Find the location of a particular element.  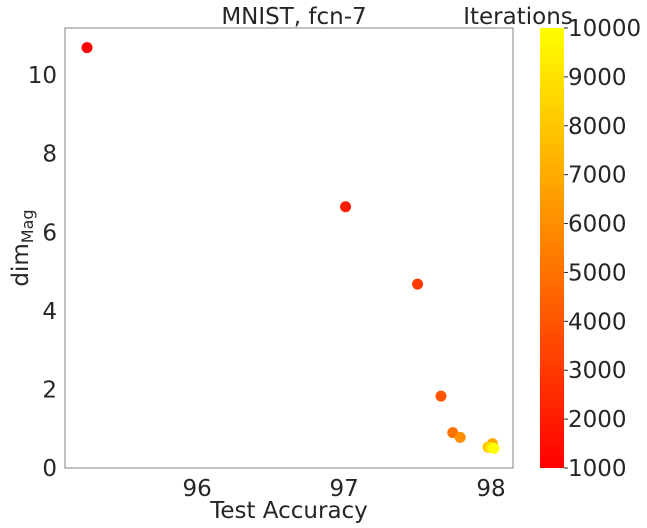

x-tick-label: 97 is located at coordinates (343, 489).